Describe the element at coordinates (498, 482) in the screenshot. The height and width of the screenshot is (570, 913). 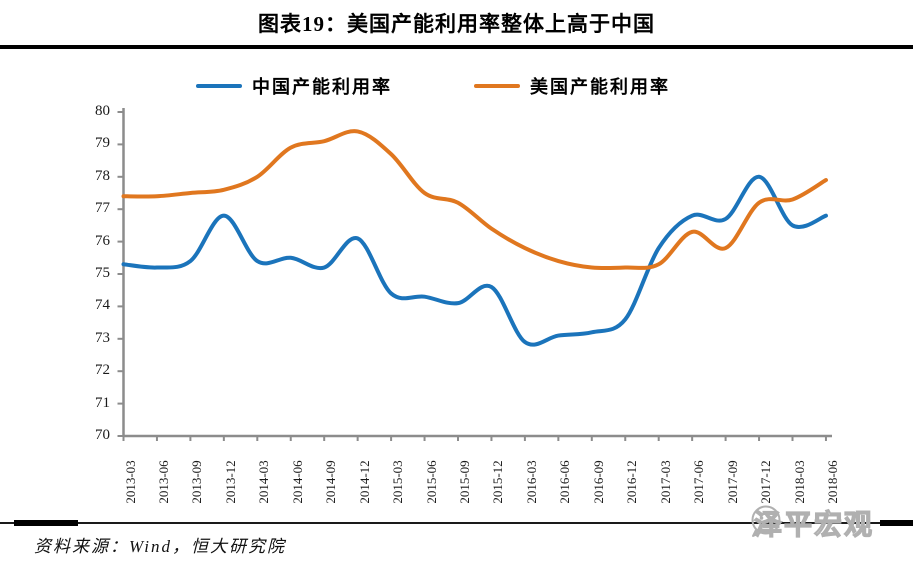
I see `x-axis-tick-label: 2015-12` at that location.